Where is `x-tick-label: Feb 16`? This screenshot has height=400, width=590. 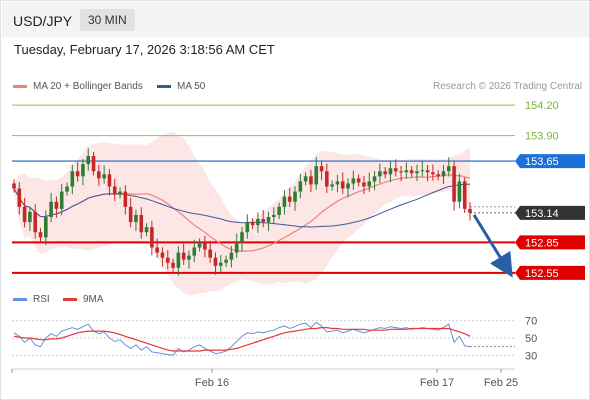
x-tick-label: Feb 16 is located at coordinates (212, 383).